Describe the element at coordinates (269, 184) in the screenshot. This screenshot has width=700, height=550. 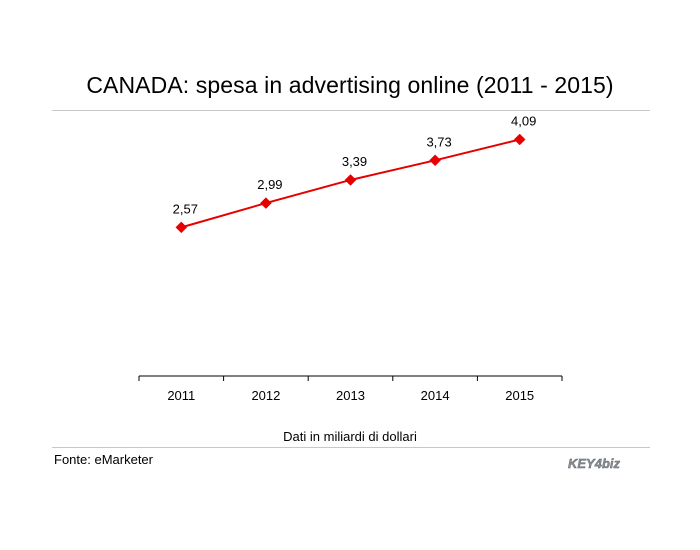
I see `data-label-2012: 2,99` at that location.